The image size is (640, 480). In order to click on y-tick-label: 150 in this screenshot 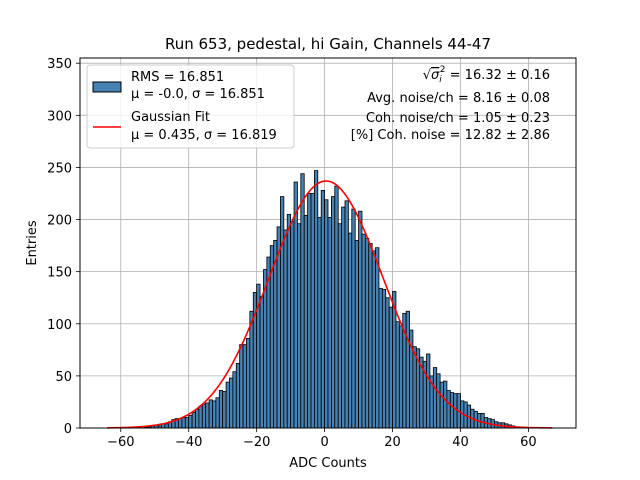, I will do `click(59, 273)`.